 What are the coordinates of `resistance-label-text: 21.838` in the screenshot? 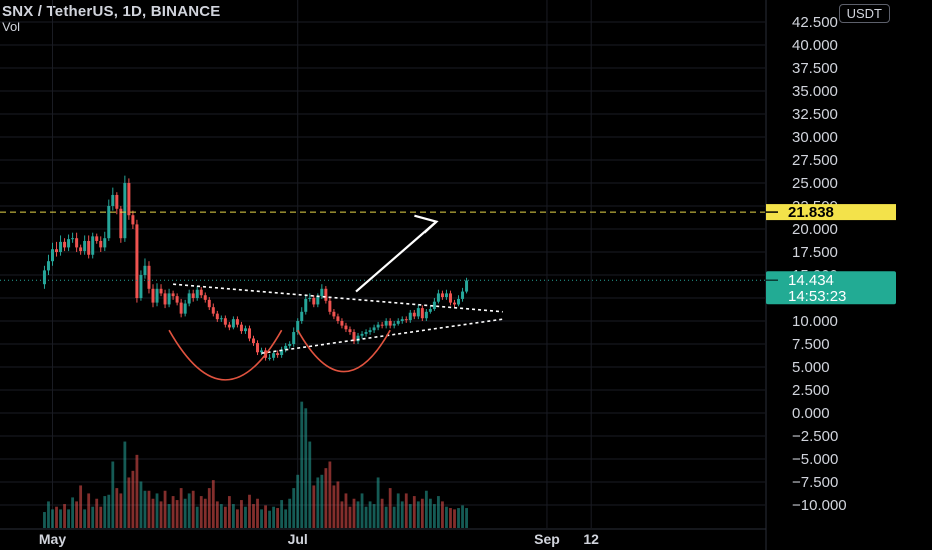 It's located at (811, 212).